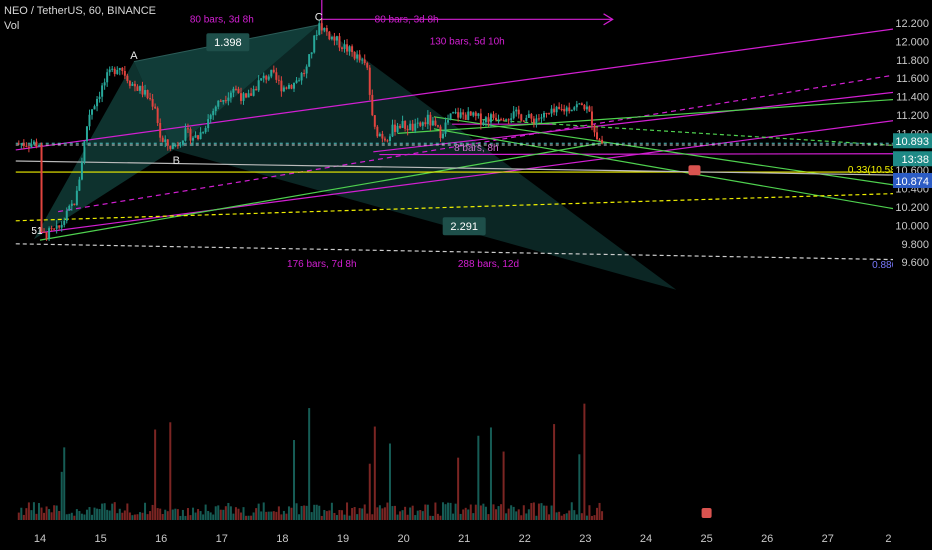  Describe the element at coordinates (228, 42) in the screenshot. I see `annotation-box` at that location.